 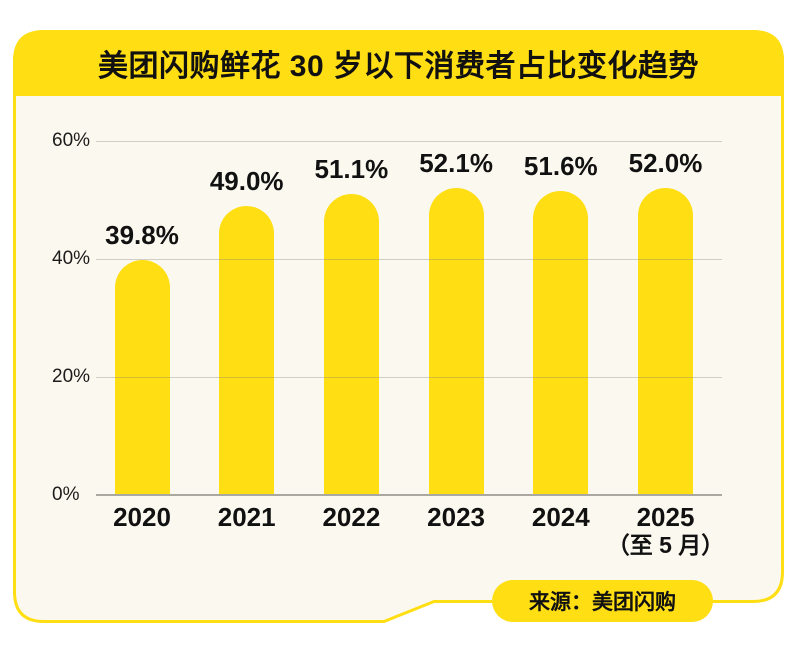 What do you see at coordinates (246, 517) in the screenshot?
I see `x-axis-label: 2021` at bounding box center [246, 517].